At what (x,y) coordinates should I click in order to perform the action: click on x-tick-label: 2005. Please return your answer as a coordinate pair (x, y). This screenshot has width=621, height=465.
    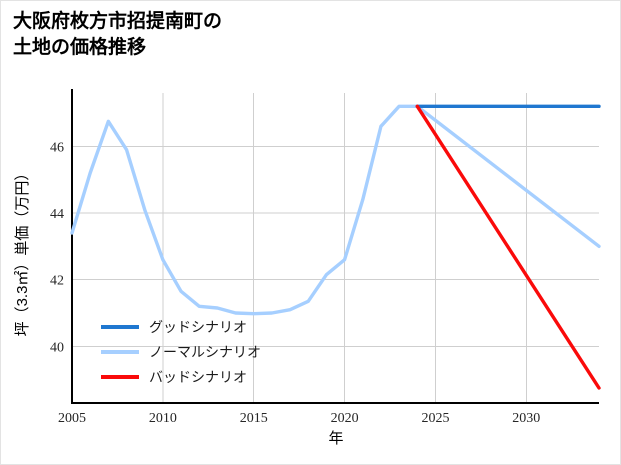
    Looking at the image, I should click on (72, 418).